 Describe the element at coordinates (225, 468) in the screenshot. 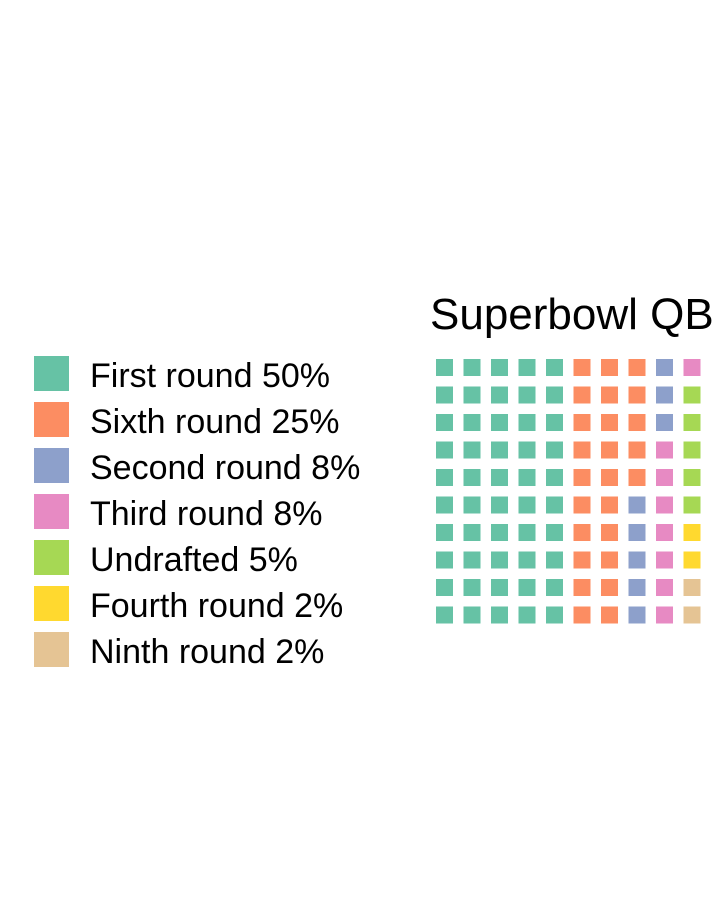

I see `legend-label: Second round 8%` at that location.